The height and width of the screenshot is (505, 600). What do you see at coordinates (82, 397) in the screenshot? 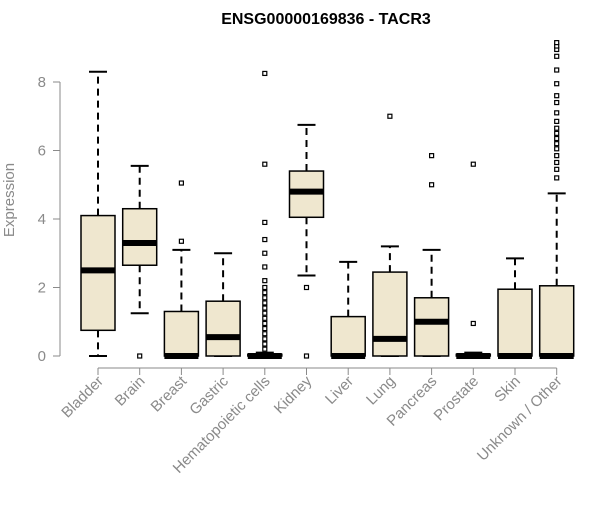
I see `x-tick-label: Bladder` at bounding box center [82, 397].